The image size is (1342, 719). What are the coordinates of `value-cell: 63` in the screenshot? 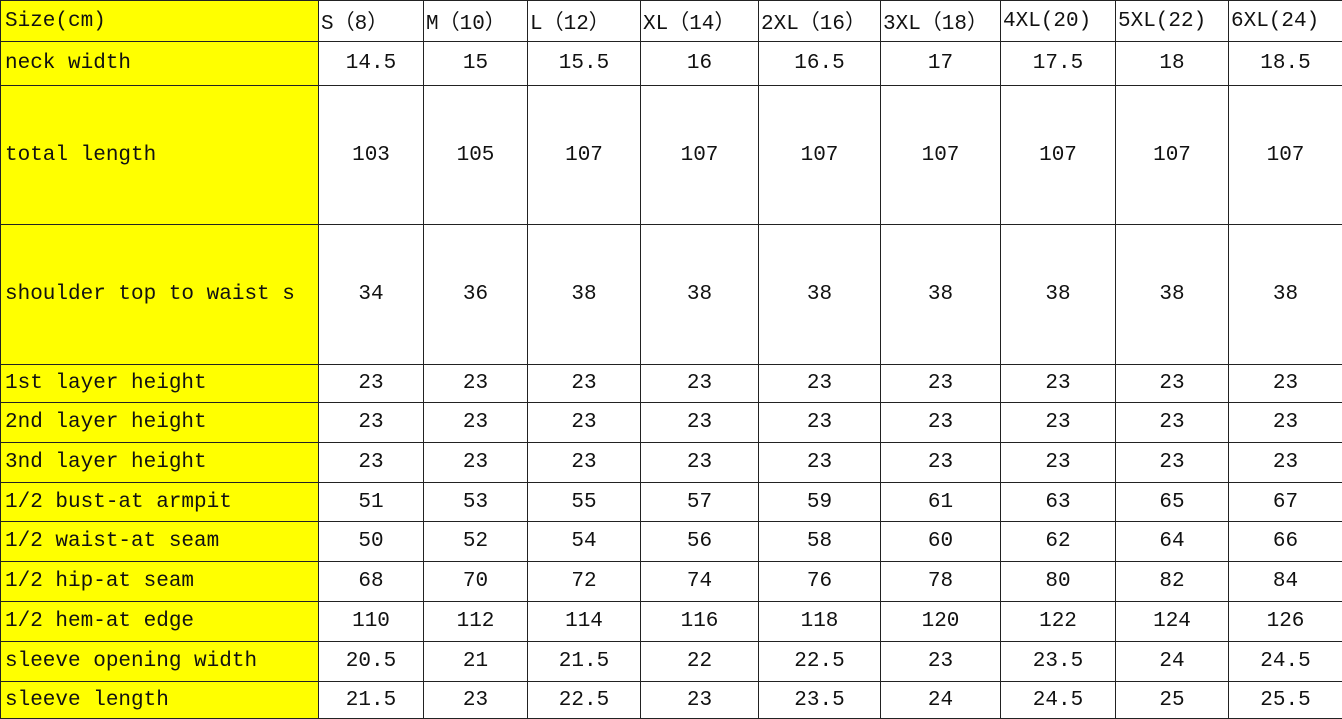 It's located at (1058, 502).